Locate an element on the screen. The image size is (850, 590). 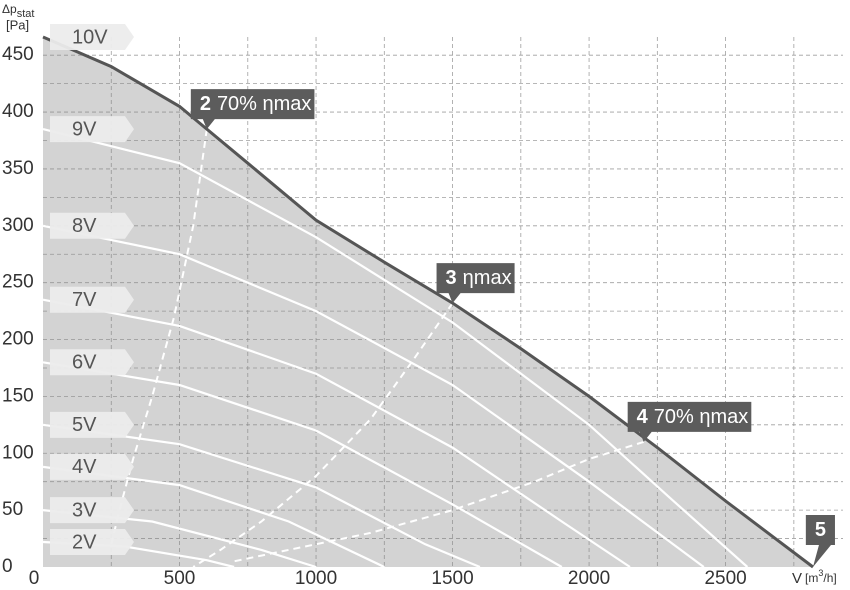
y-tick-label: 250 is located at coordinates (18, 282).